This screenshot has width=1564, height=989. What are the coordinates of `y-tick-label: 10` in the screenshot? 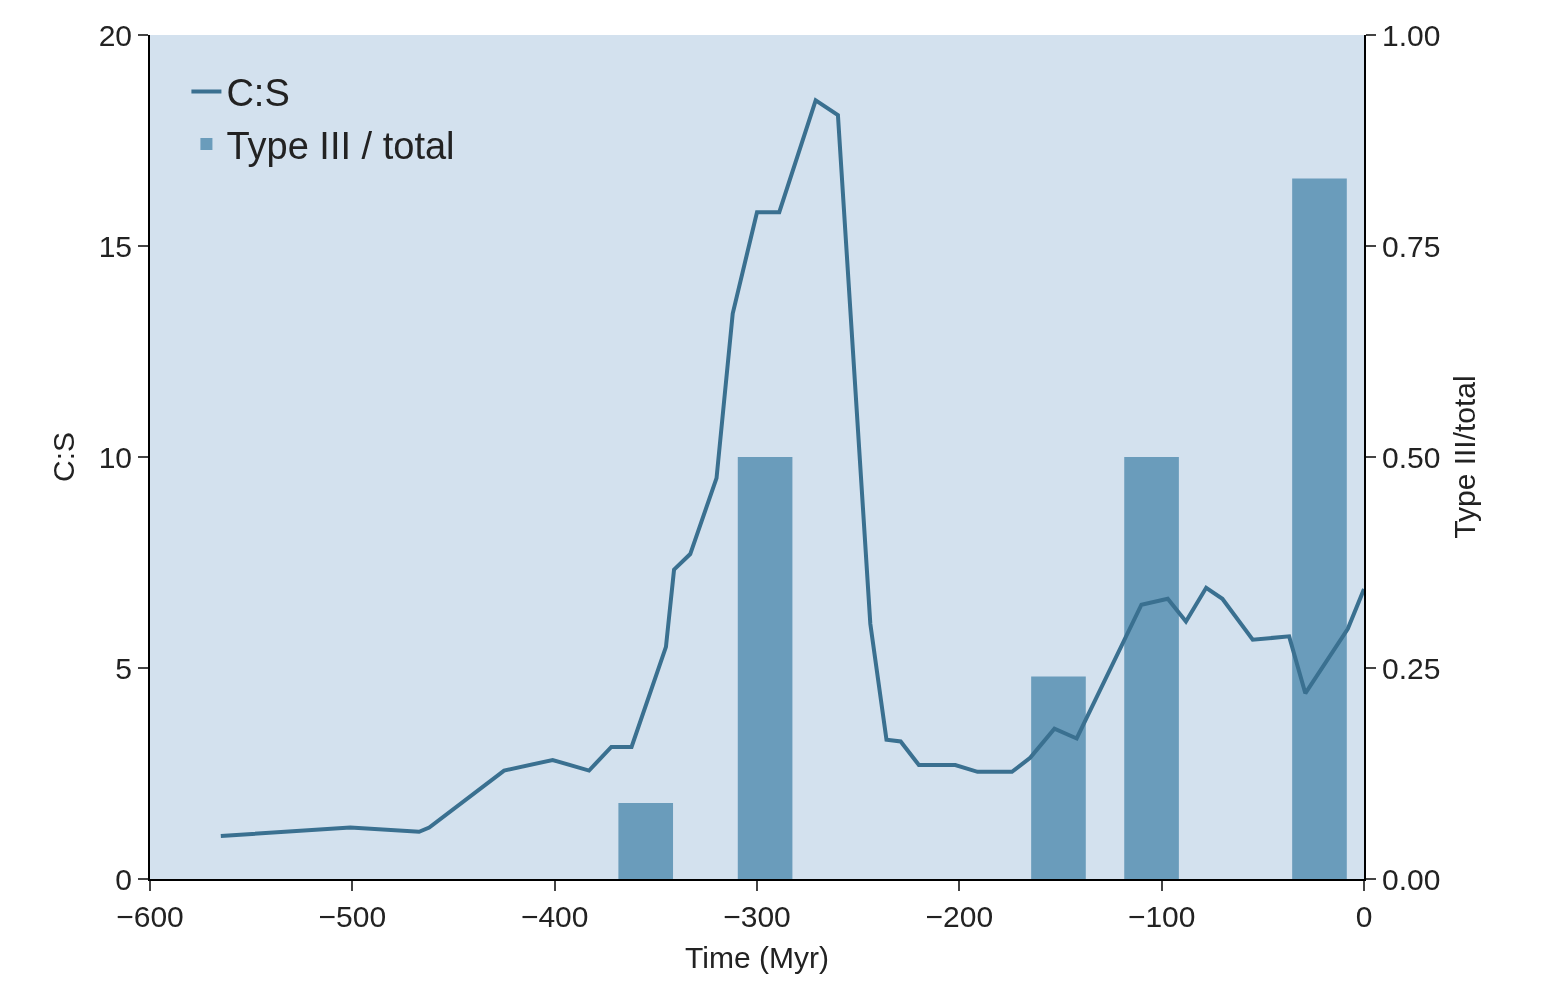 It's located at (115, 457).